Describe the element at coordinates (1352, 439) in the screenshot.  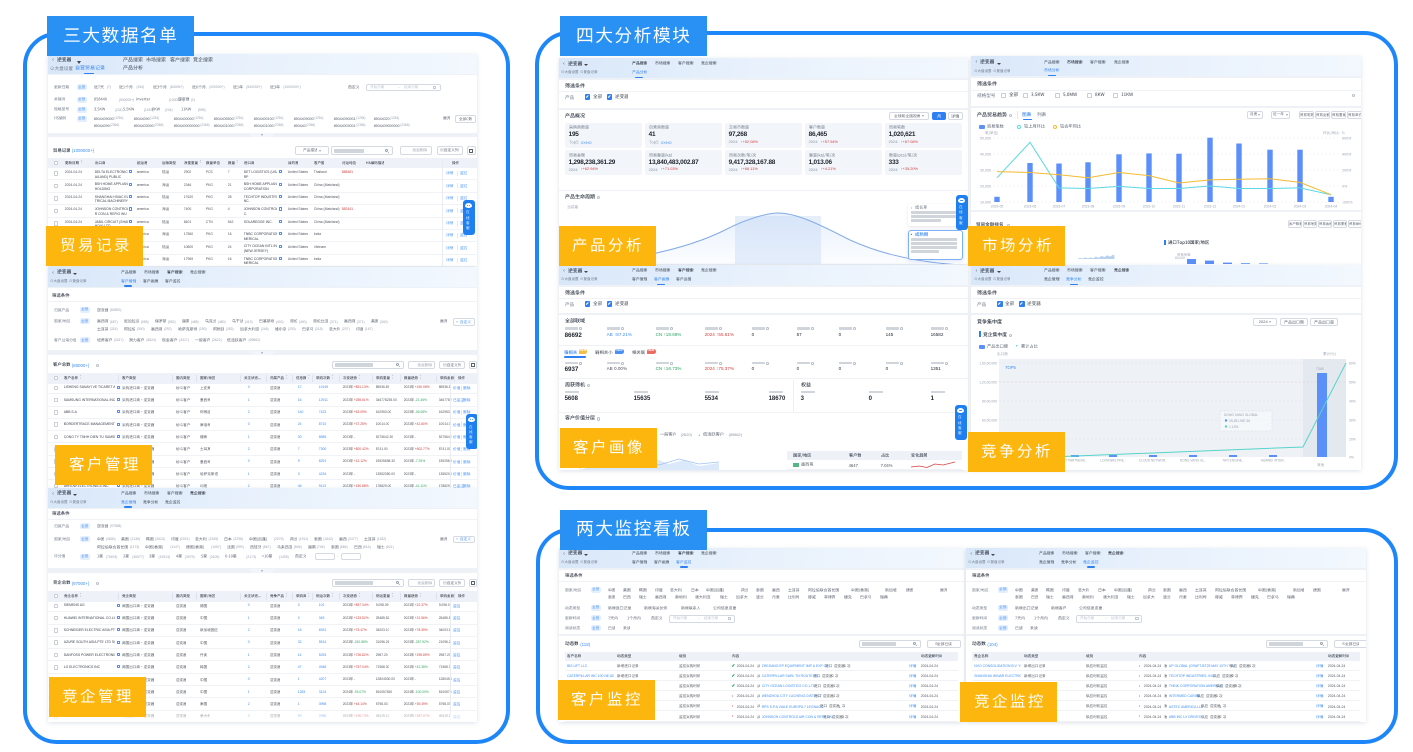
I see `svg-text: 20%` at that location.